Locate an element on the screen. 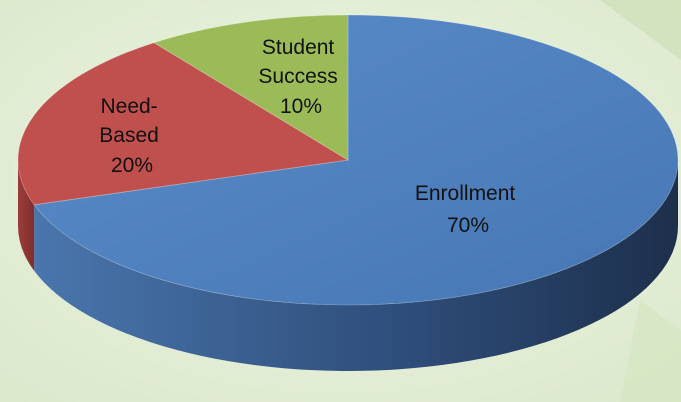  pie-side-need-based is located at coordinates (26, 215).